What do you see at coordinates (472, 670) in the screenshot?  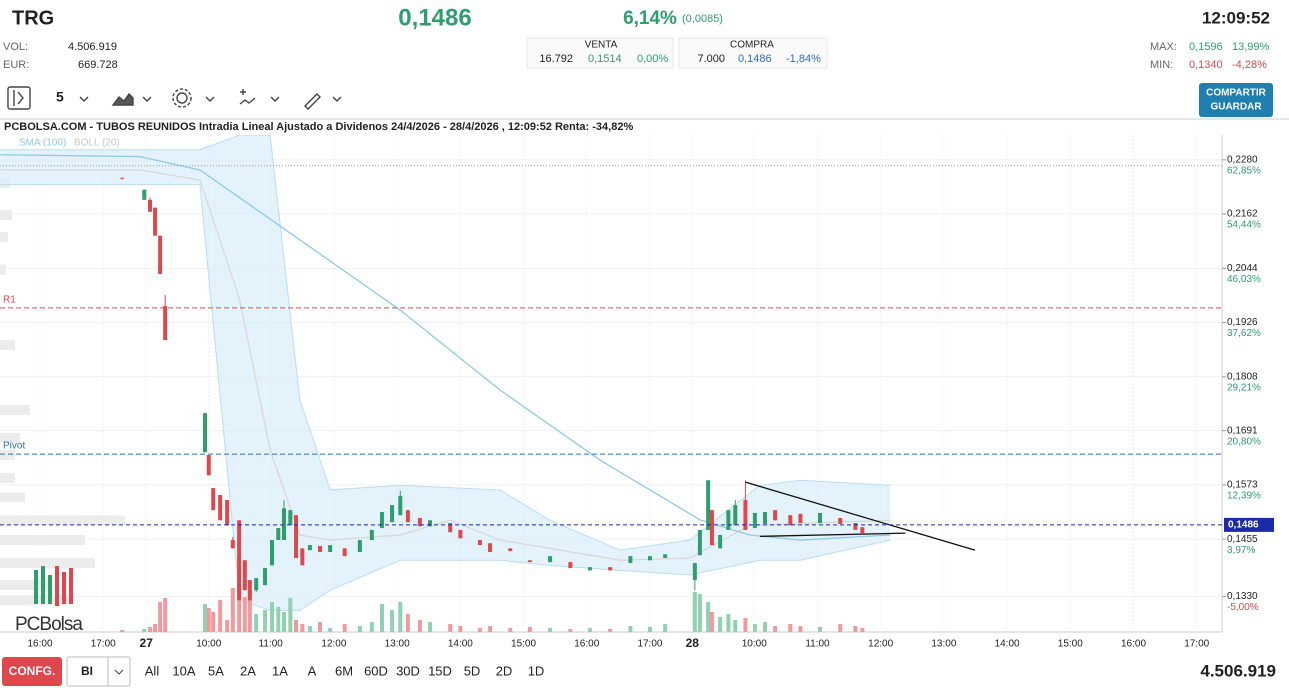 I see `period-button: 5D` at bounding box center [472, 670].